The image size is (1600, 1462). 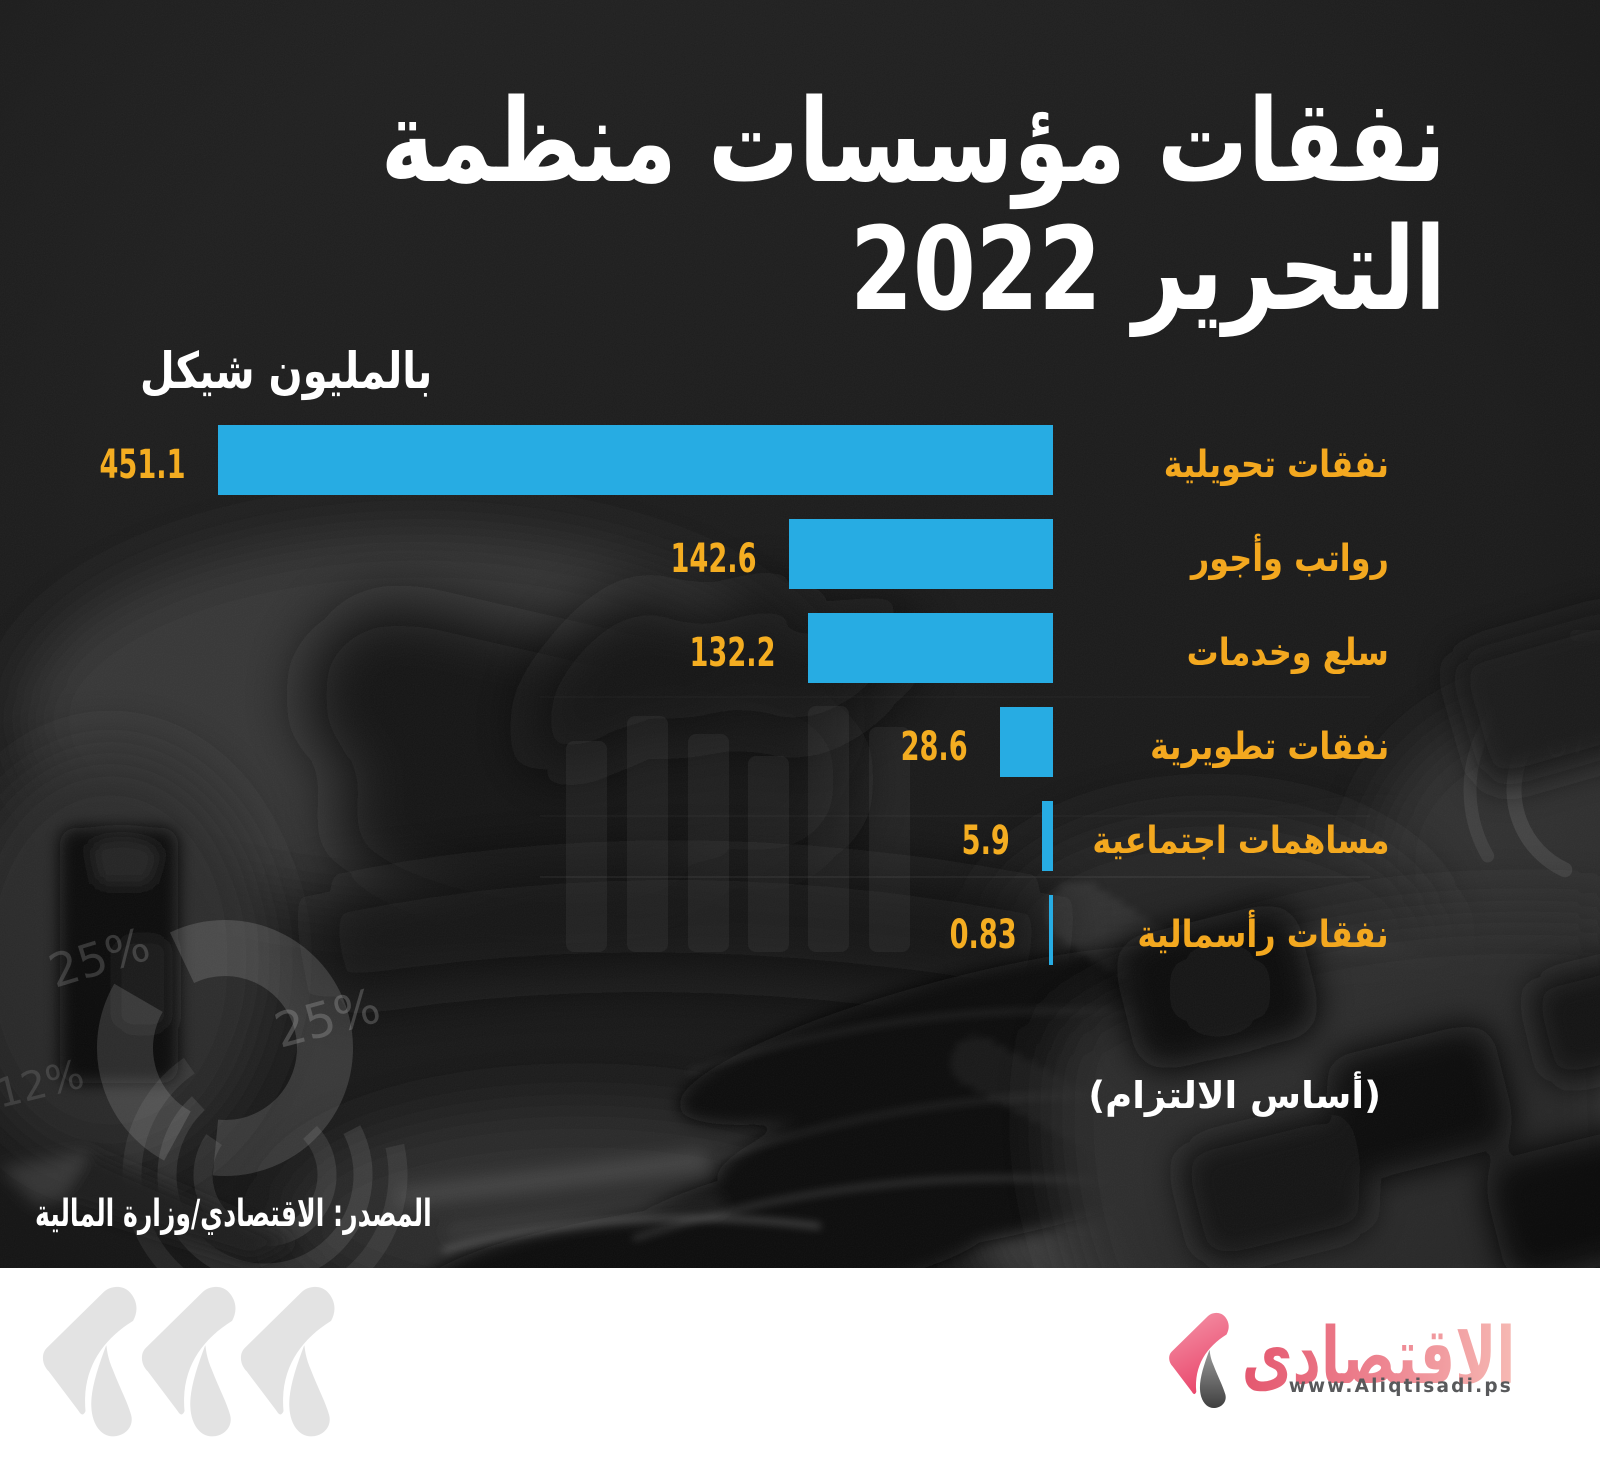 I want to click on logo-arrow-body, so click(x=1199, y=1353).